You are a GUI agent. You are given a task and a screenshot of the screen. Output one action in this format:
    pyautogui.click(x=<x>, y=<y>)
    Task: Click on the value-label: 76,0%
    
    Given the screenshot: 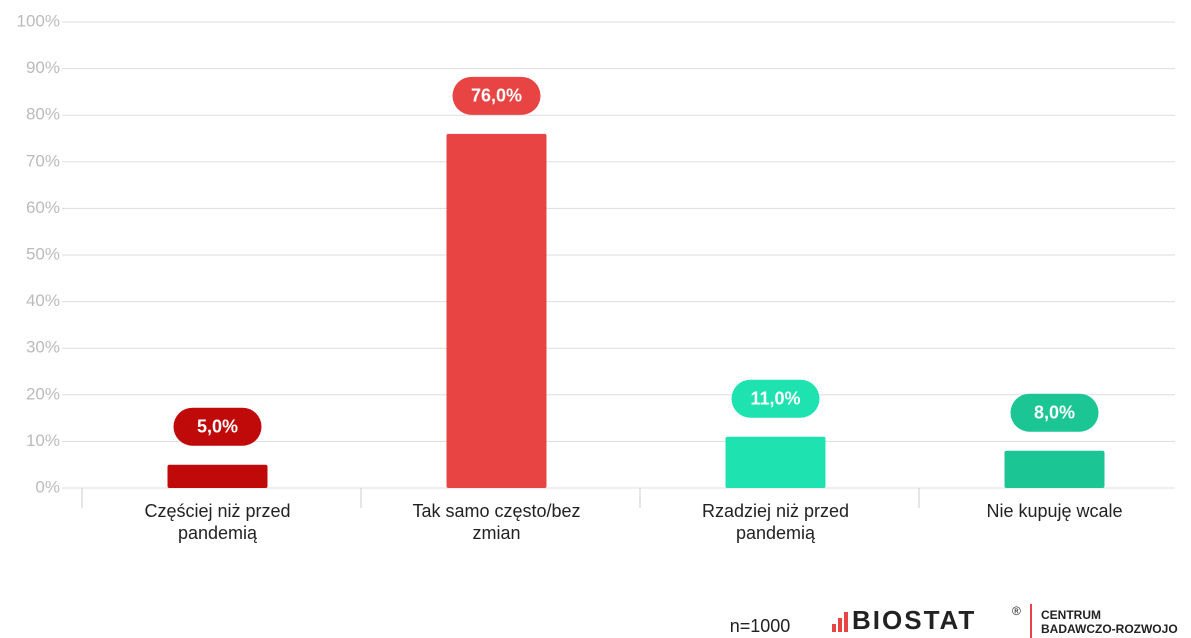 What is the action you would take?
    pyautogui.click(x=496, y=96)
    